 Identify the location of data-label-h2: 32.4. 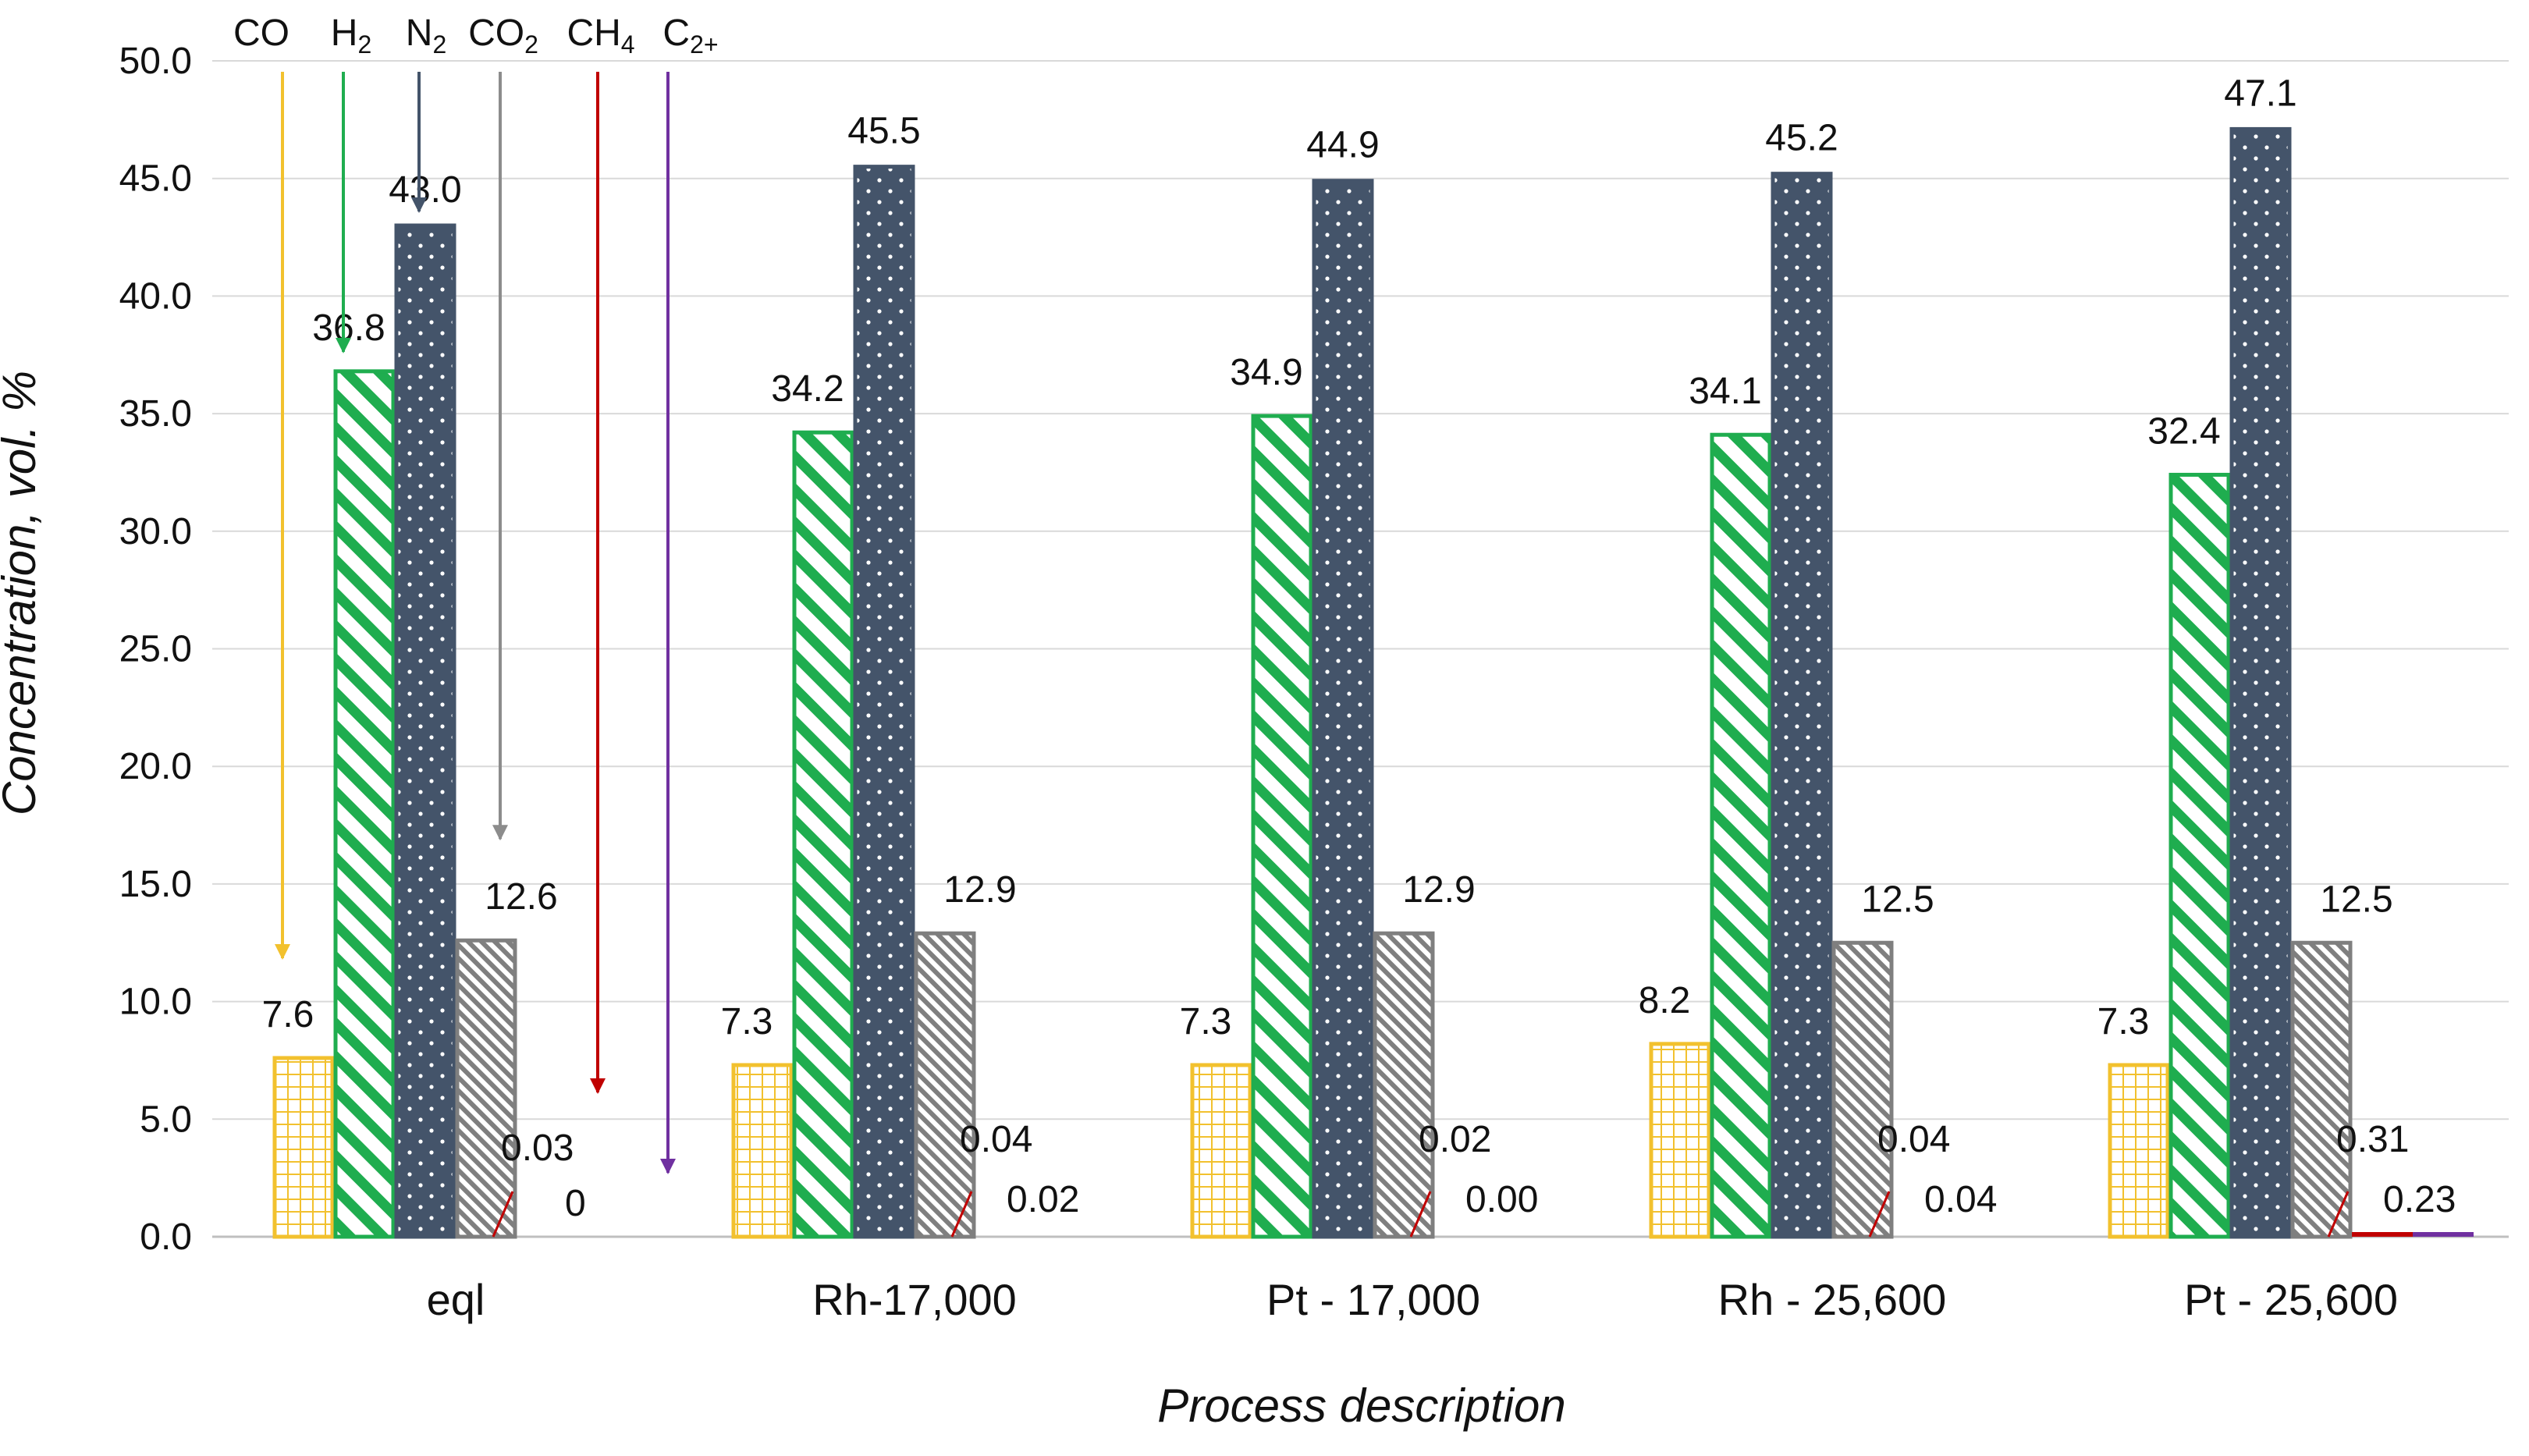
(2183, 431).